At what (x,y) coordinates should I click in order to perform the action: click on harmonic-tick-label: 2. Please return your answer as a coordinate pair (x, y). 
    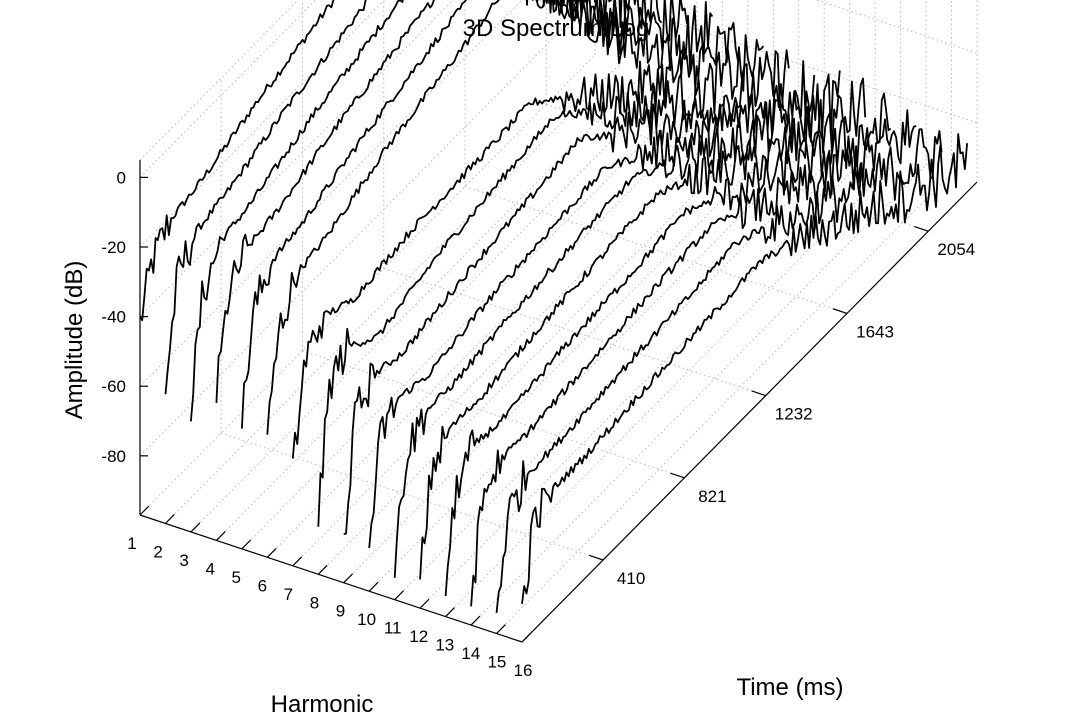
    Looking at the image, I should click on (157, 551).